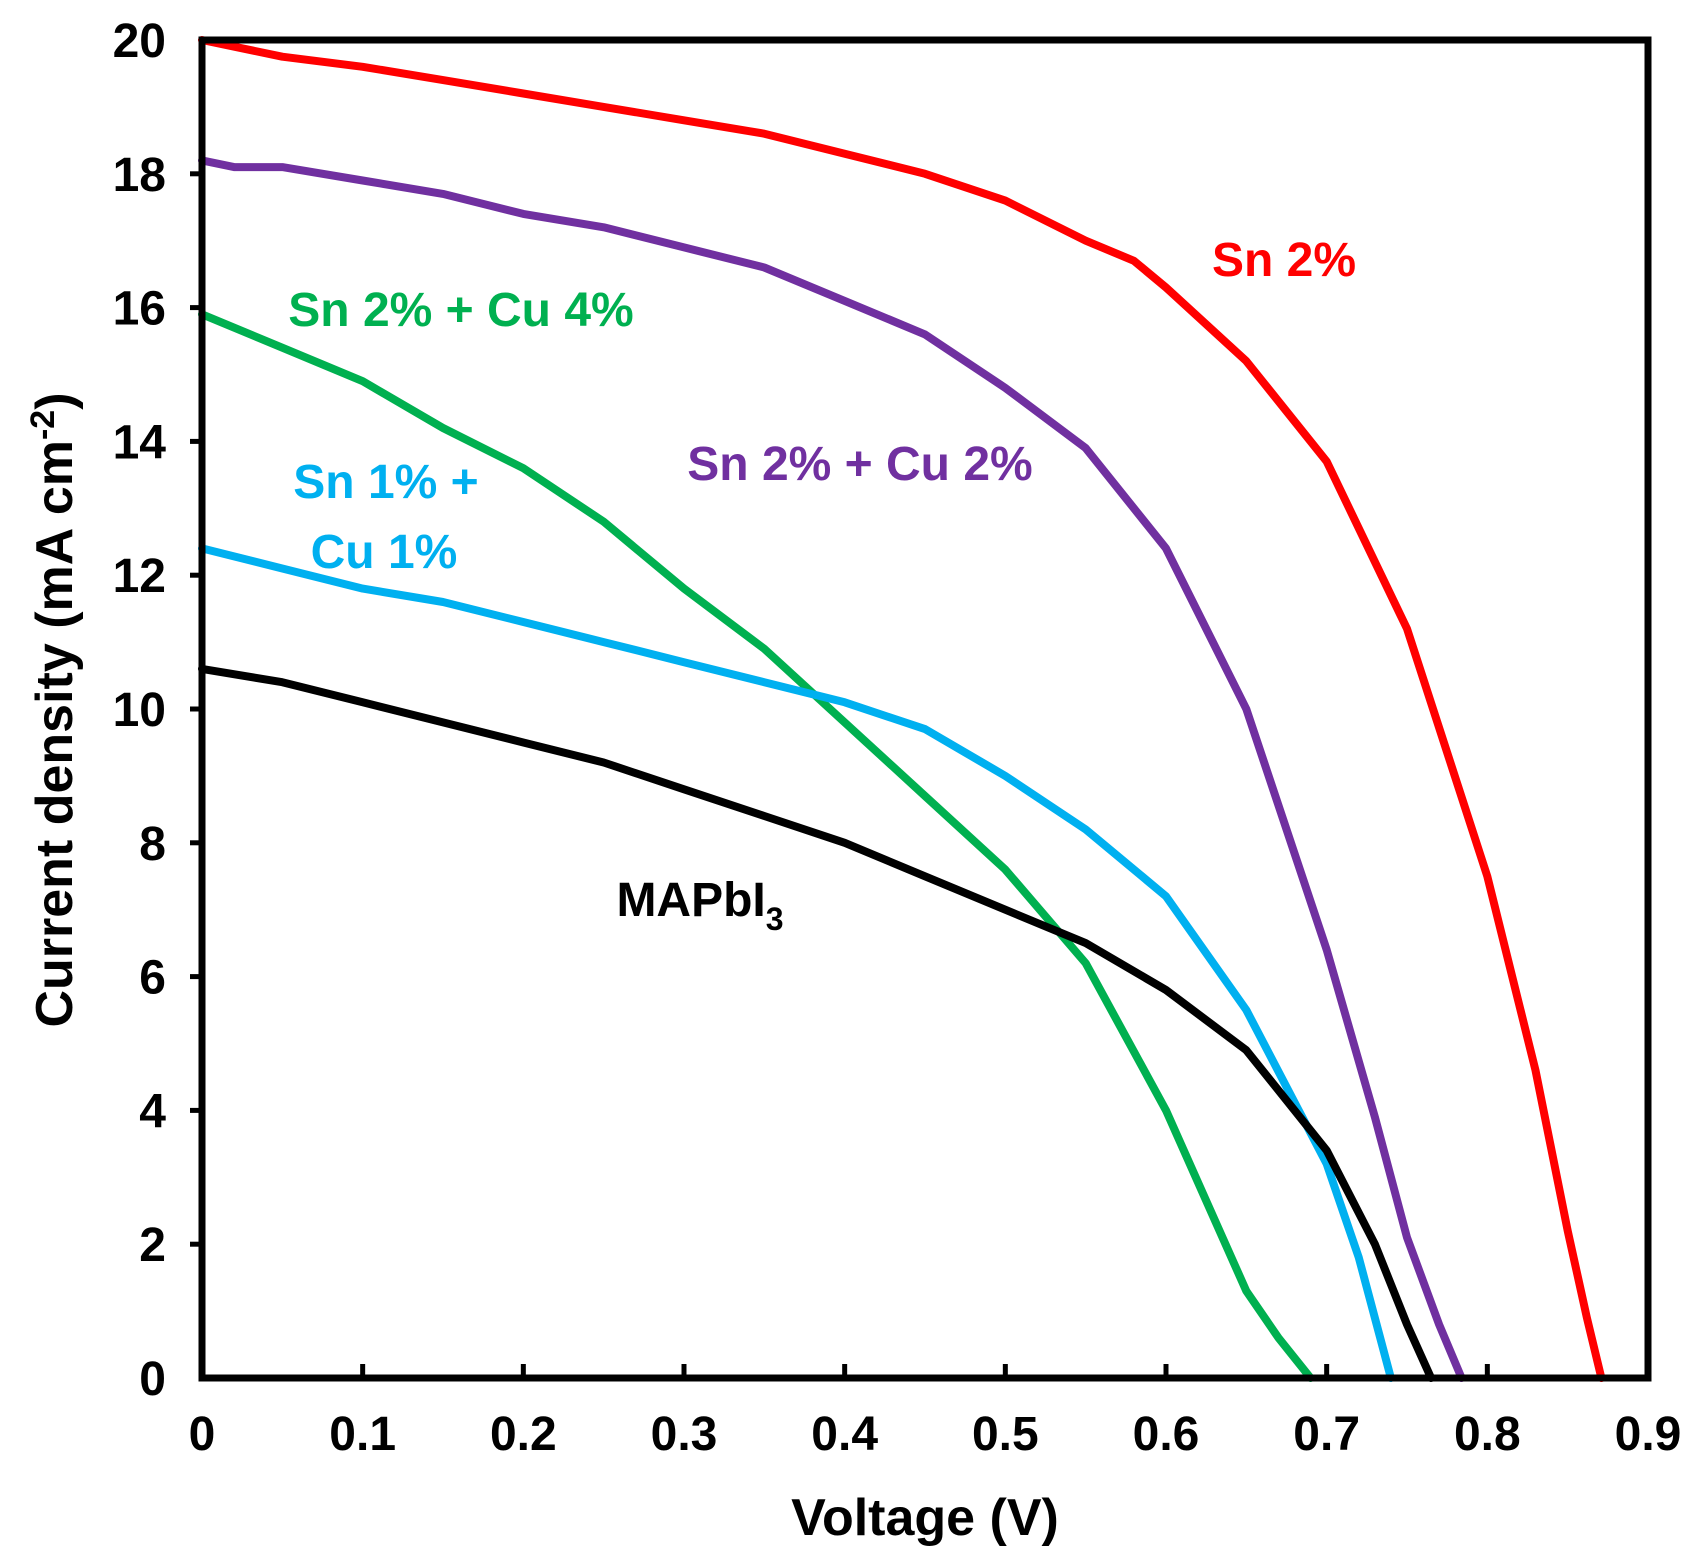 The height and width of the screenshot is (1562, 1684). Describe the element at coordinates (55, 734) in the screenshot. I see `y-axis-title-main: Current density (mA cm` at that location.